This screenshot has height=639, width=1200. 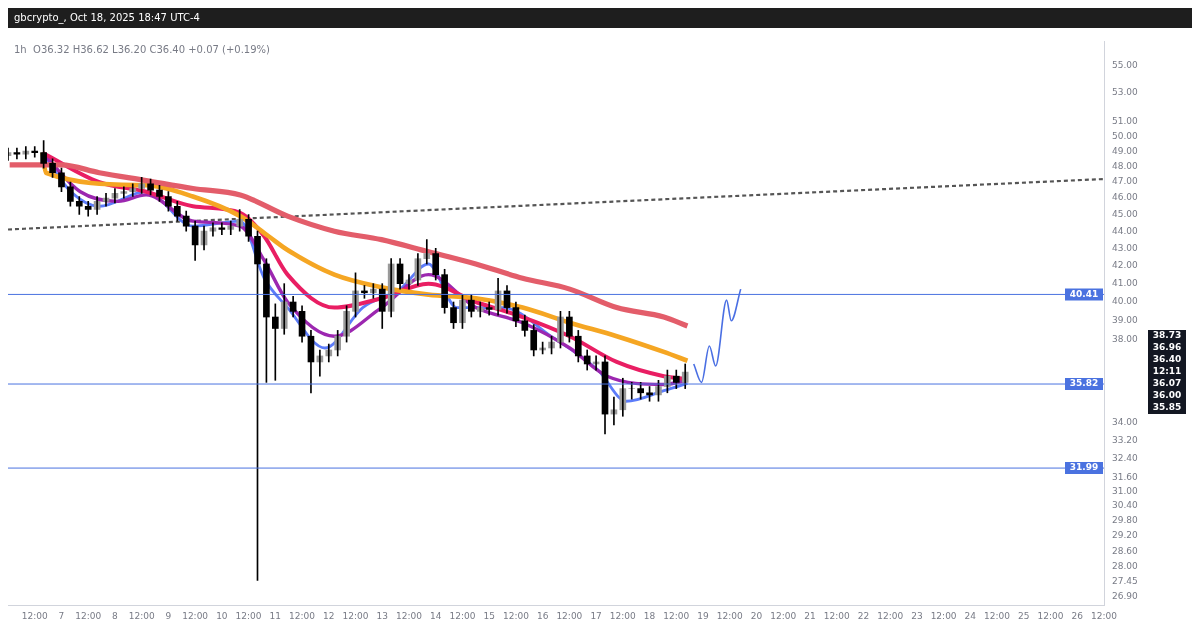 What do you see at coordinates (435, 615) in the screenshot?
I see `x-tick-label: 14` at bounding box center [435, 615].